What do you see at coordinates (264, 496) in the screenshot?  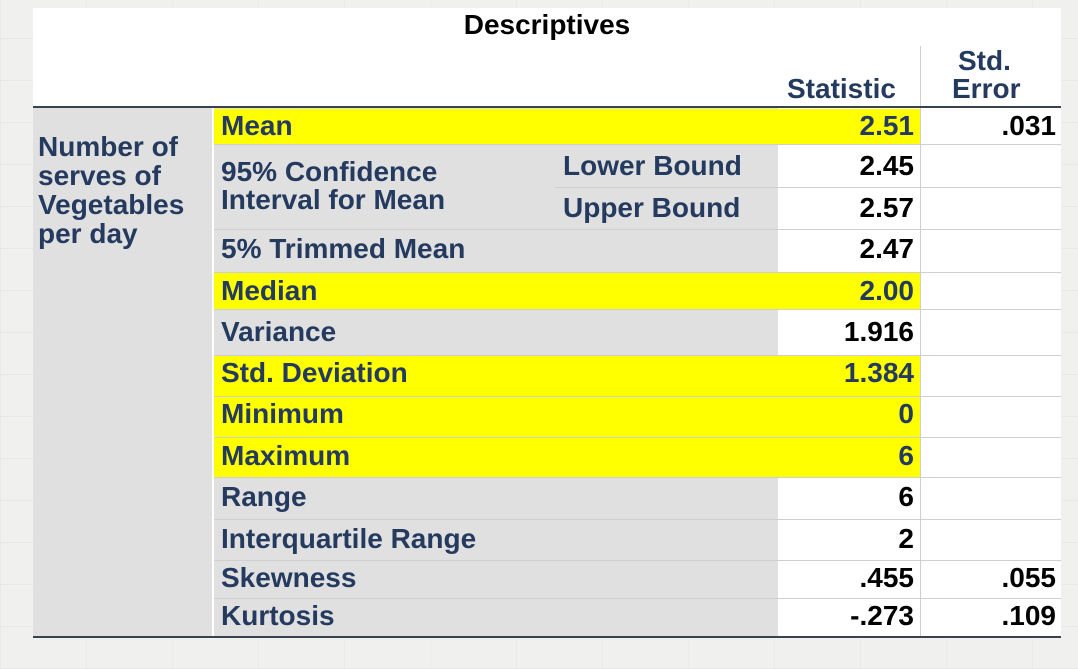 I see `row-label-range: Range` at bounding box center [264, 496].